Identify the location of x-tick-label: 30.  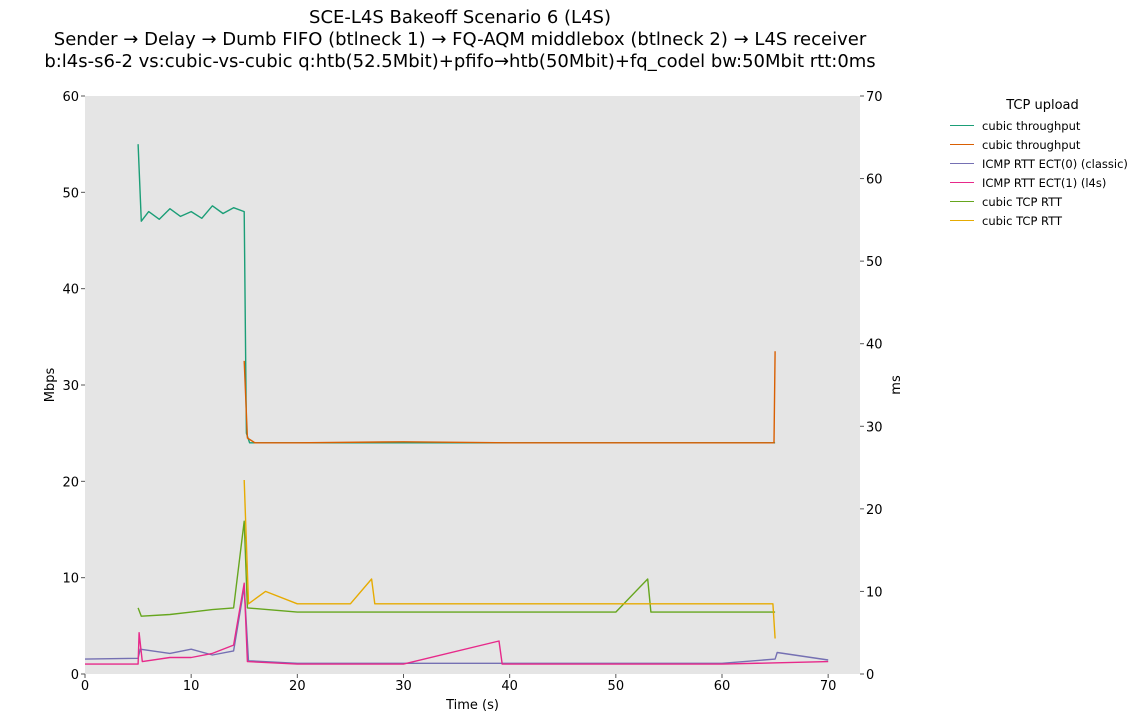
(403, 686).